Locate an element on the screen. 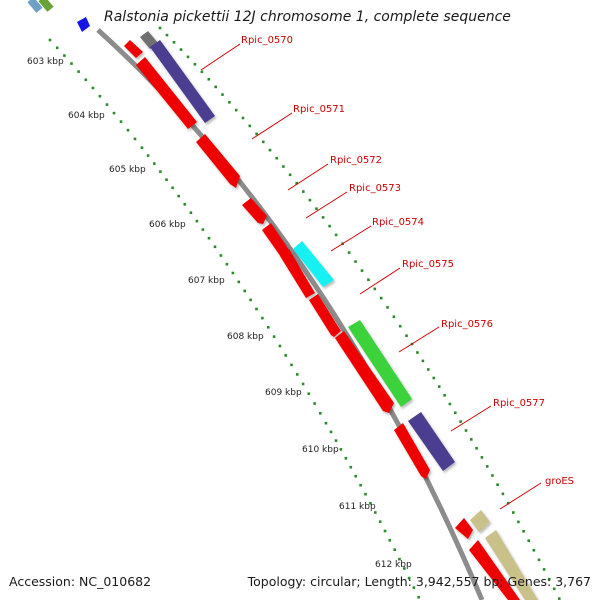  tick-label-608: 608 kbp is located at coordinates (245, 337).